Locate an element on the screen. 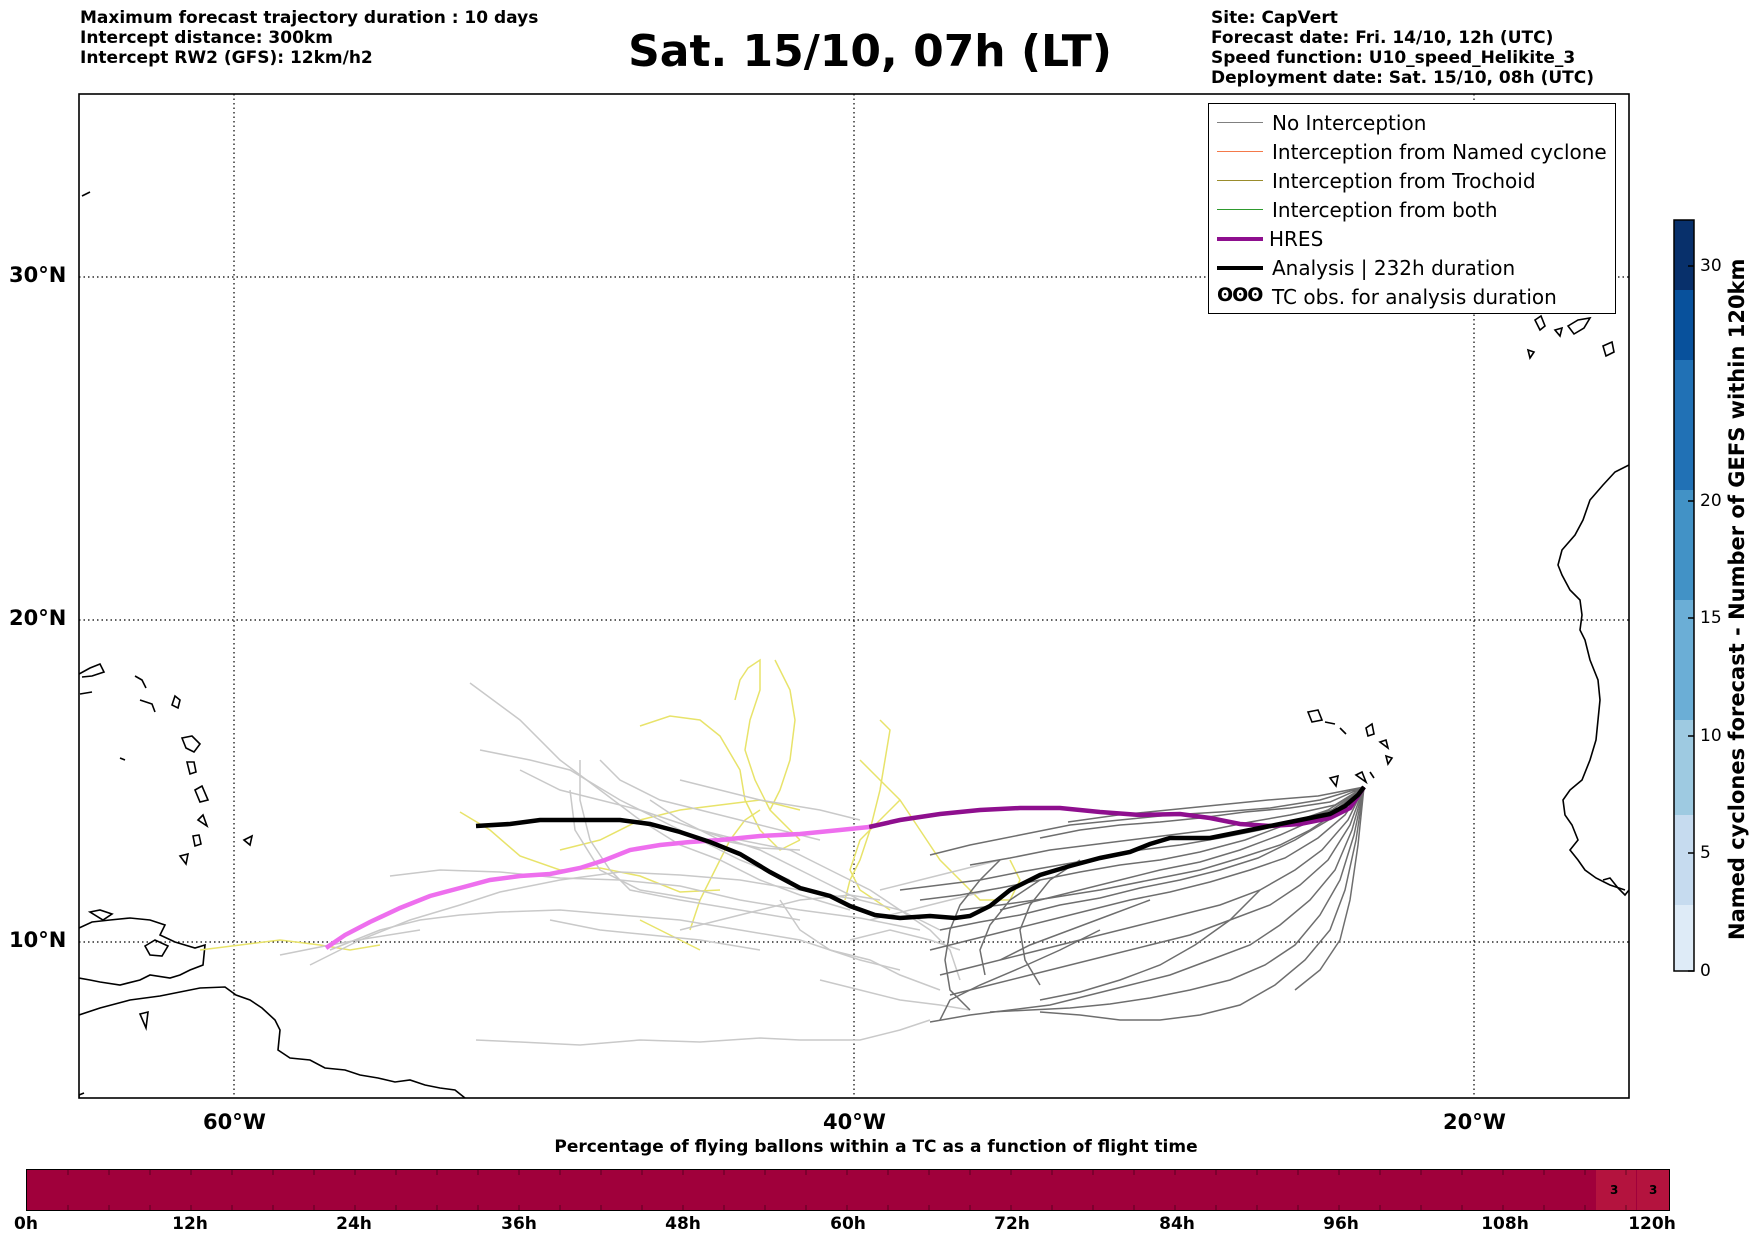 The width and height of the screenshot is (1752, 1241). colorbar-tick-5: 5 is located at coordinates (1705, 853).